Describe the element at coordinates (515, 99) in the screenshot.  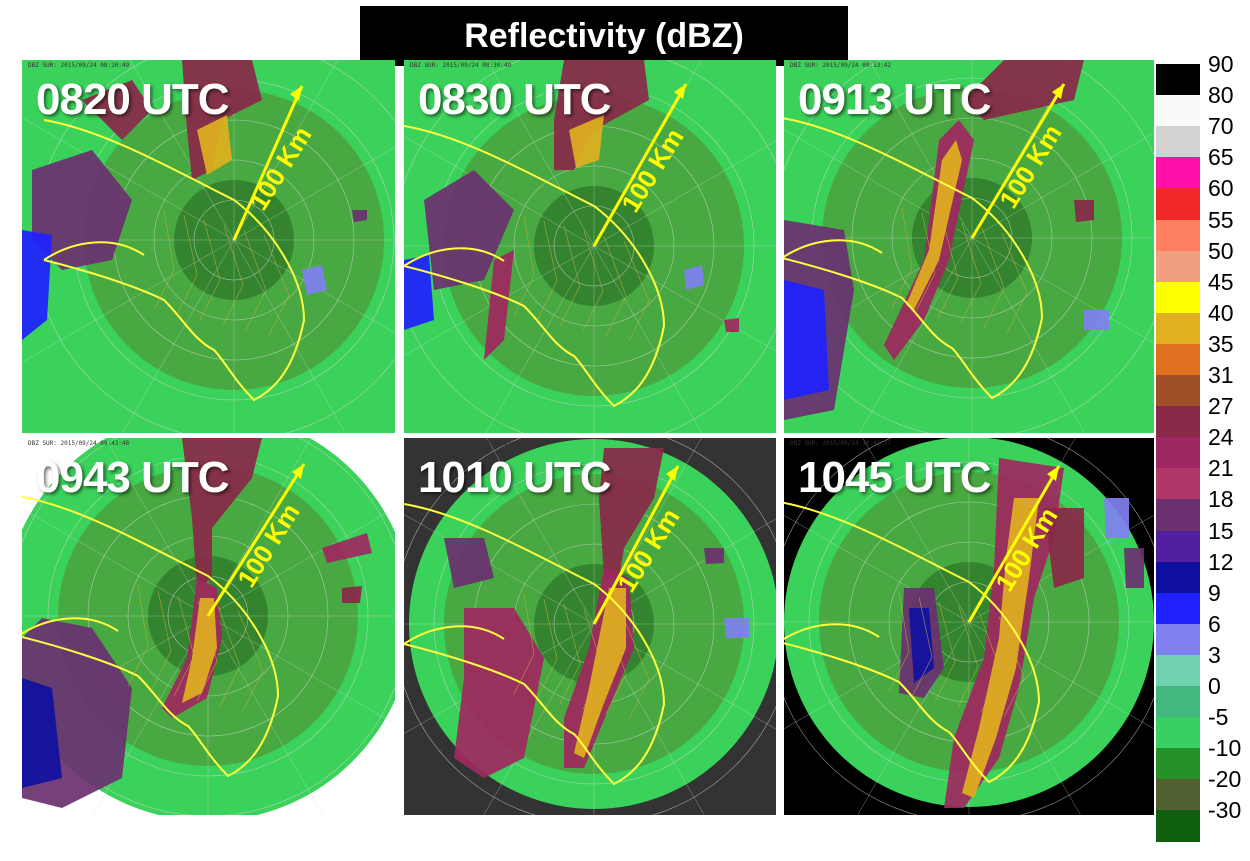
I see `panel-time-label: 0830 UTC` at that location.